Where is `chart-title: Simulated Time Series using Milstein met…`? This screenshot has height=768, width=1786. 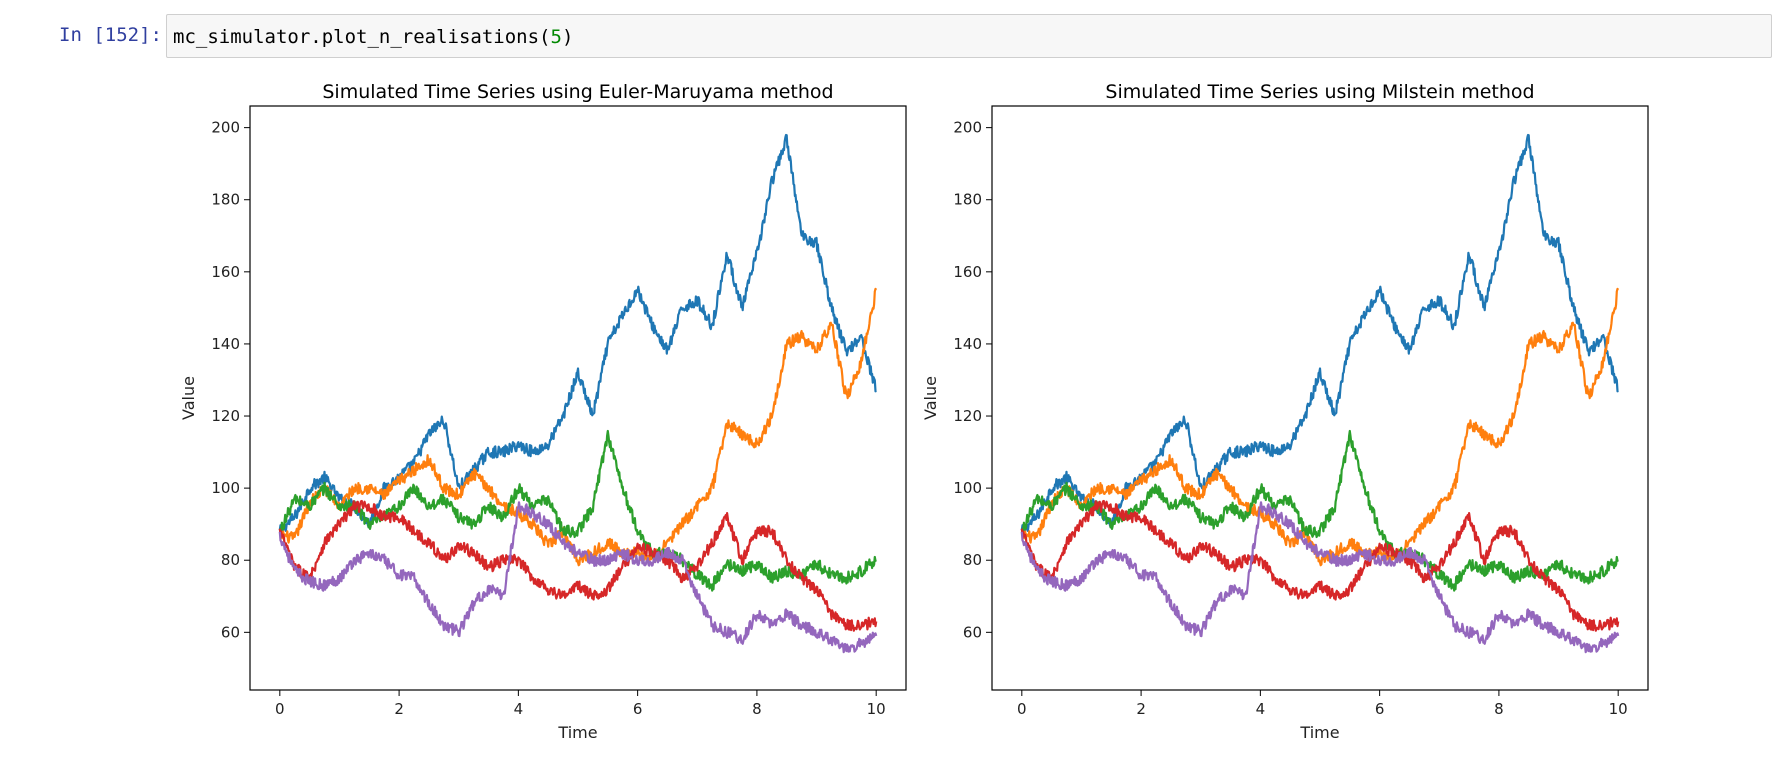 chart-title: Simulated Time Series using Milstein met… is located at coordinates (1319, 92).